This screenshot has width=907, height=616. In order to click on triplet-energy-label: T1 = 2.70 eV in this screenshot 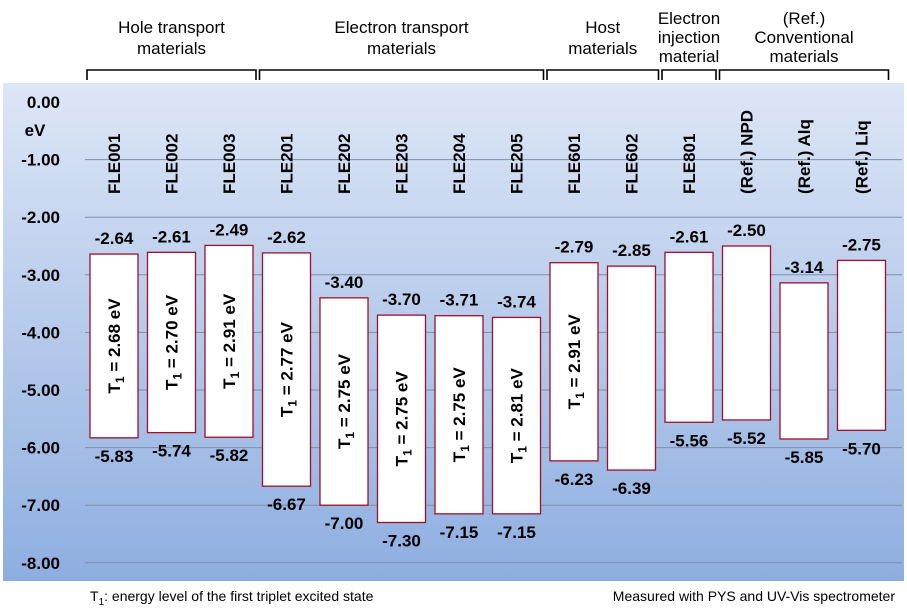, I will do `click(174, 342)`.